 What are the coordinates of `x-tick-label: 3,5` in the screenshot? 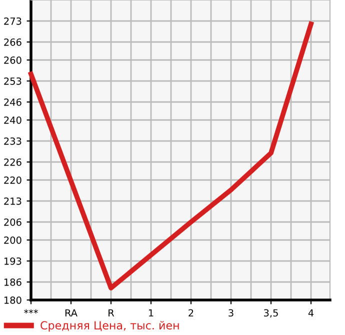 It's located at (271, 313).